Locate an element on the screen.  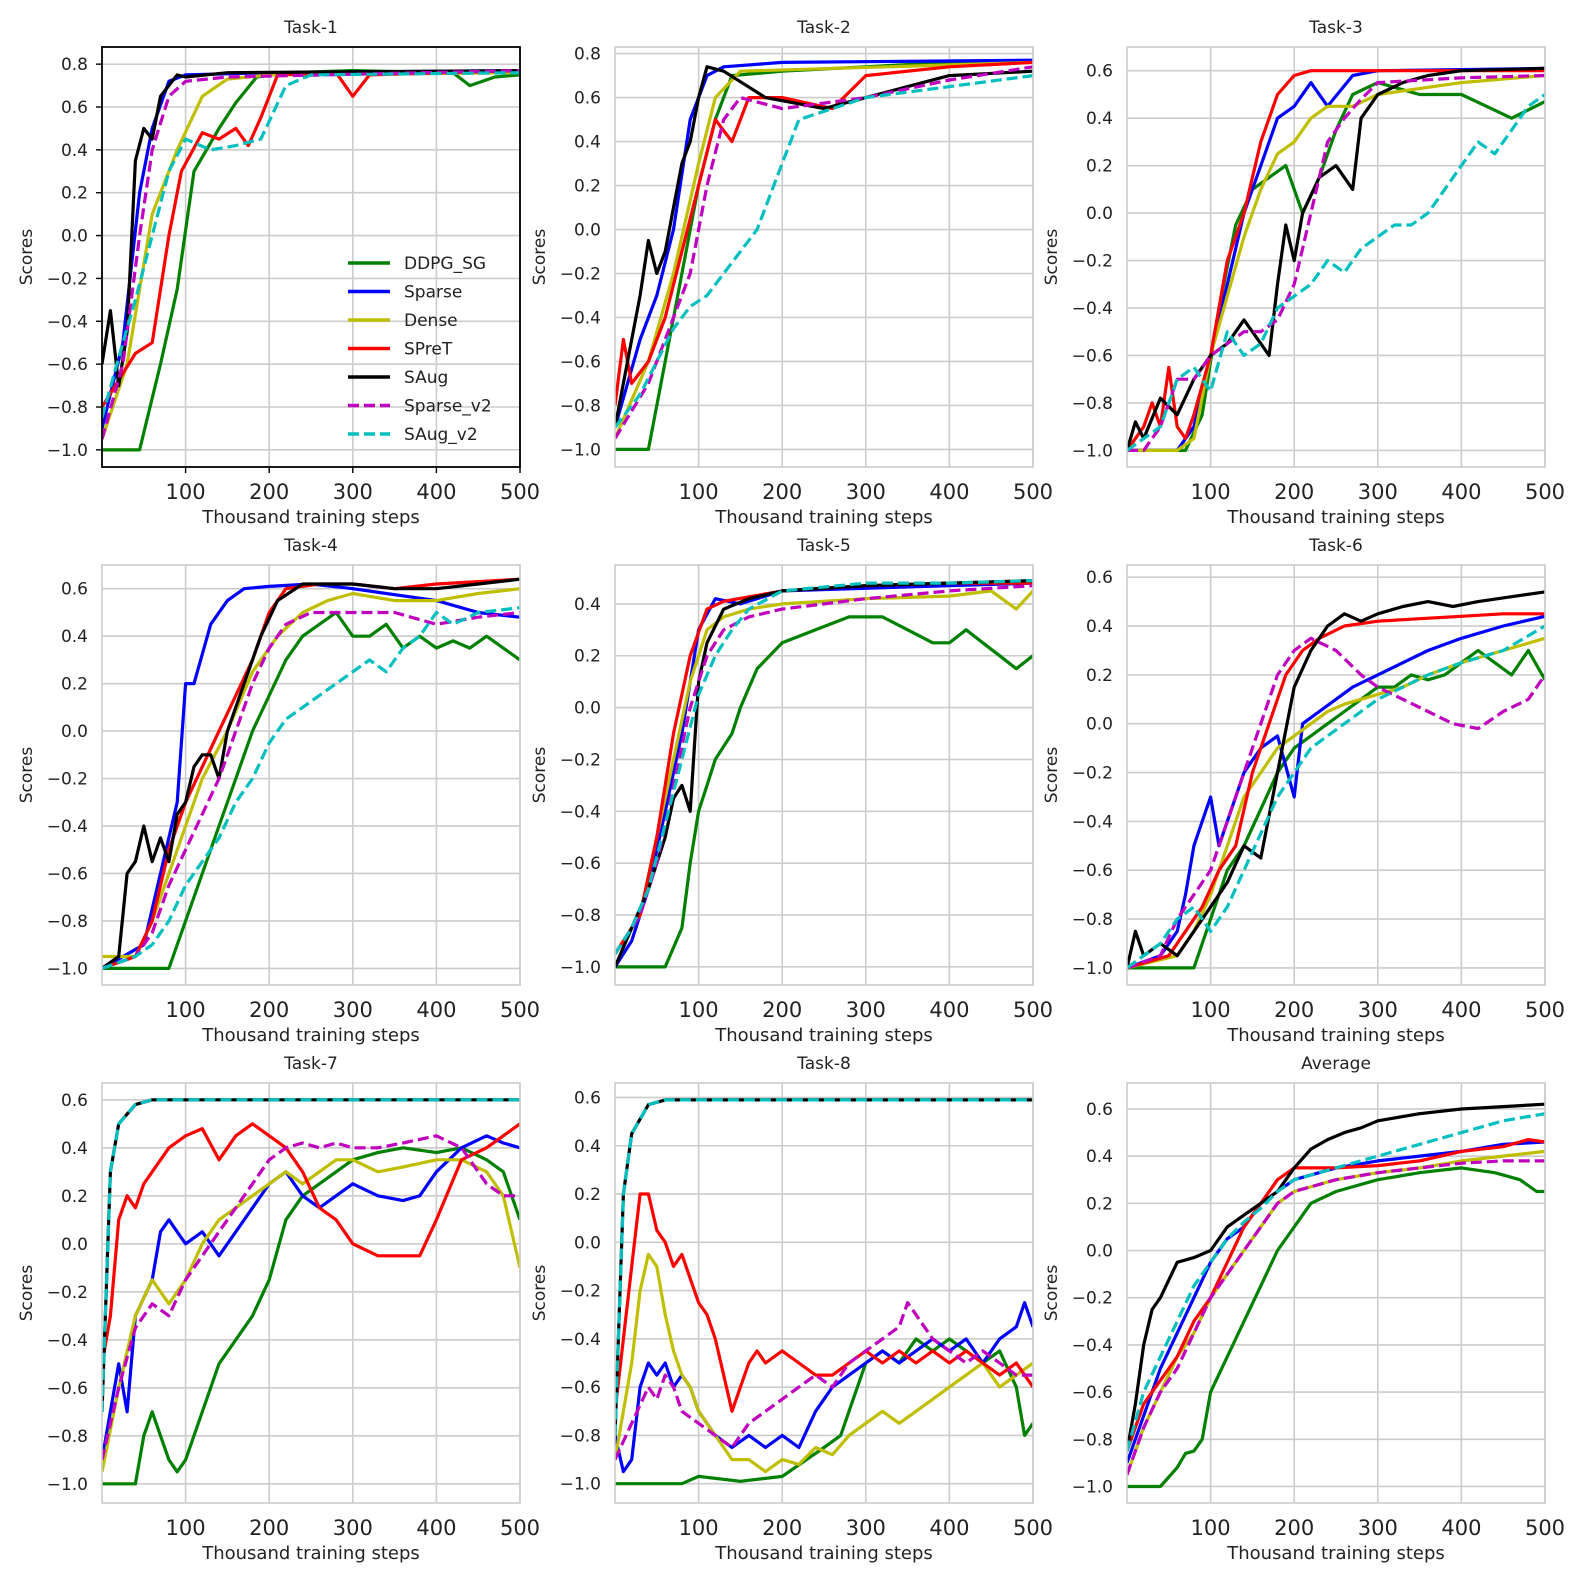
legend-item-dense: Dense is located at coordinates (403, 321).